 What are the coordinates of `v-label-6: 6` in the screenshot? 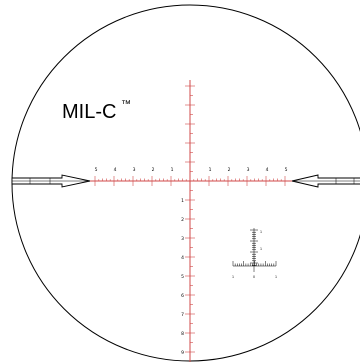 It's located at (182, 296).